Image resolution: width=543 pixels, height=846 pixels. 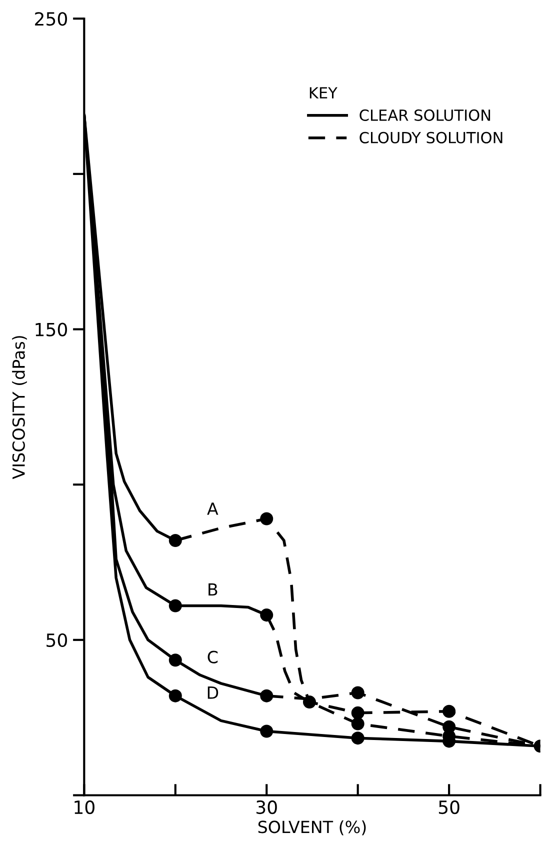 What do you see at coordinates (51, 19) in the screenshot?
I see `y-tick-label: 250` at bounding box center [51, 19].